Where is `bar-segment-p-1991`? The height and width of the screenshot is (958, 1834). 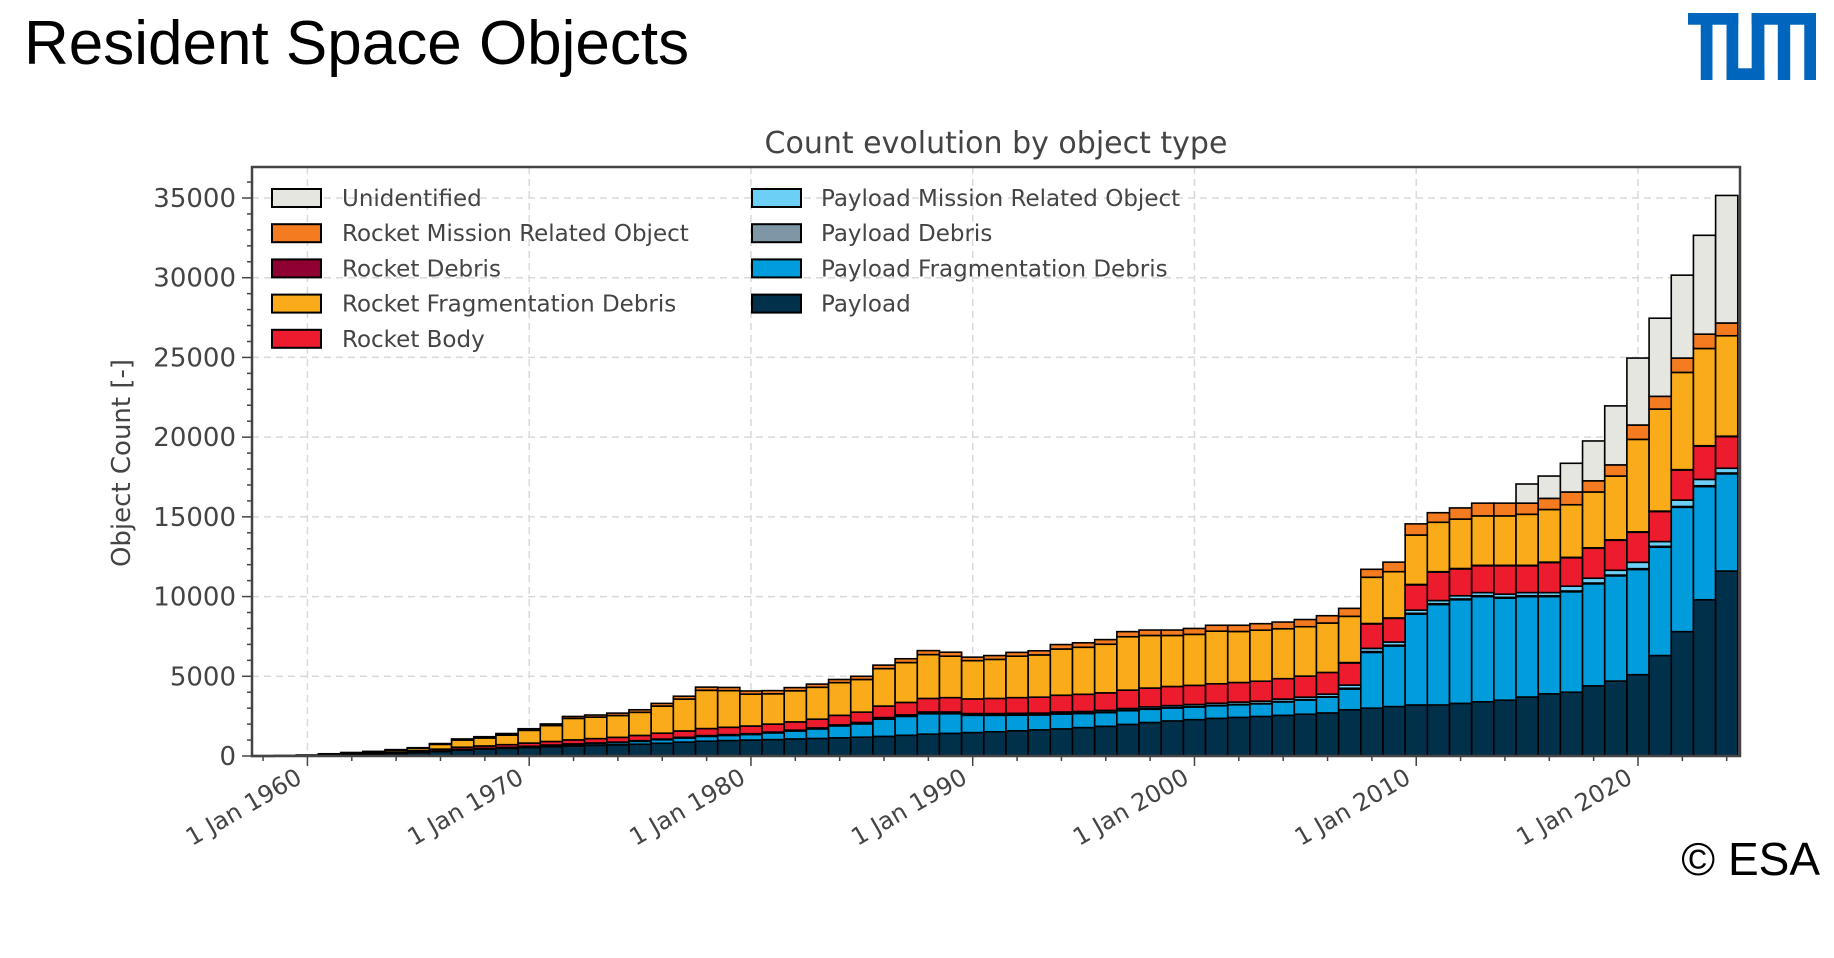 bar-segment-p-1991 is located at coordinates (995, 743).